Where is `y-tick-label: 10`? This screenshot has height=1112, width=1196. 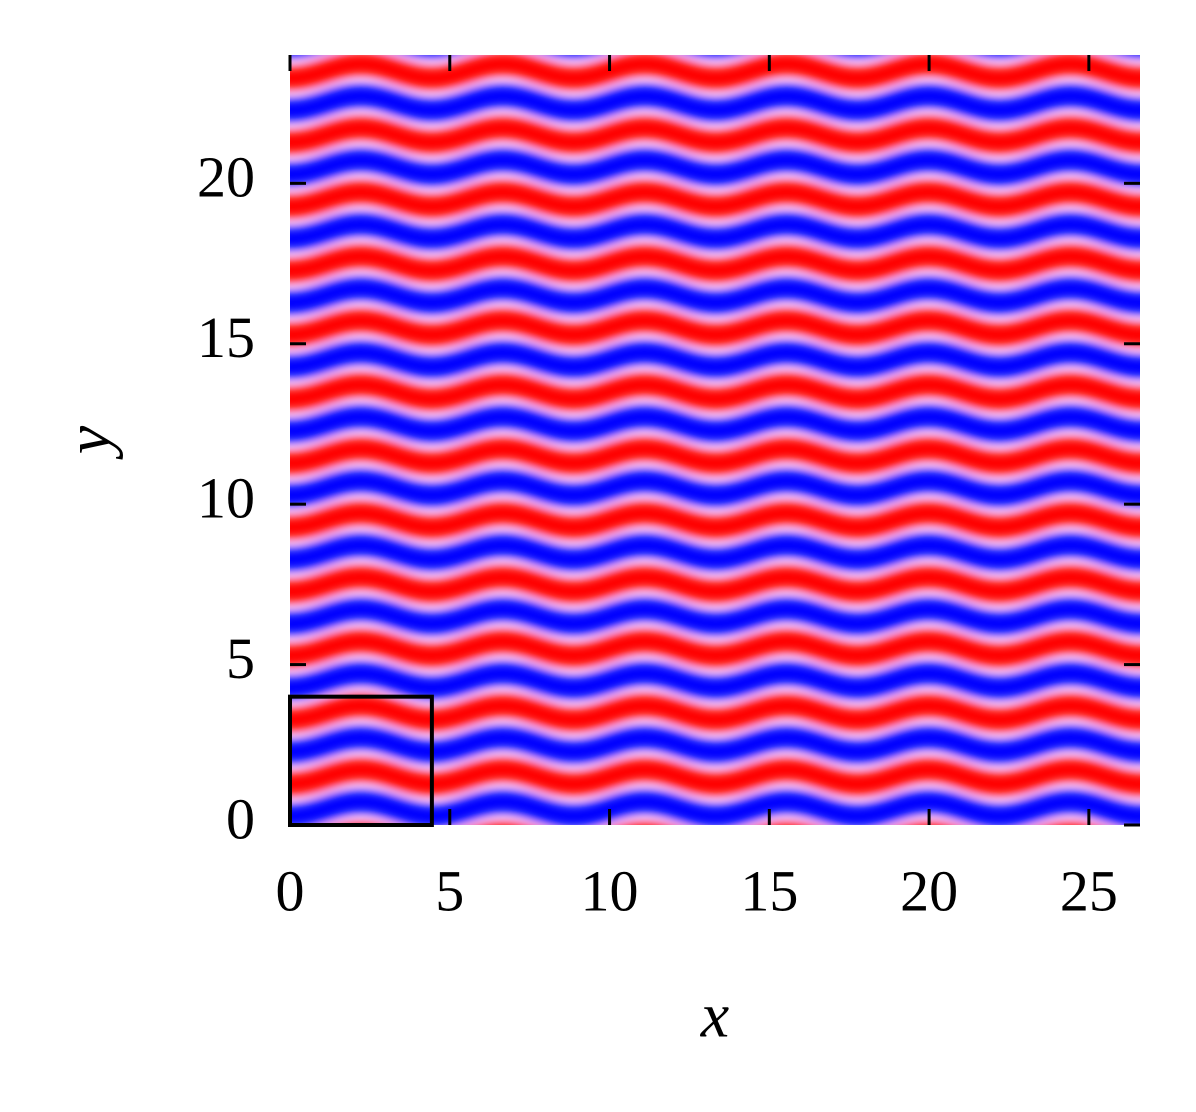 y-tick-label: 10 is located at coordinates (226, 497).